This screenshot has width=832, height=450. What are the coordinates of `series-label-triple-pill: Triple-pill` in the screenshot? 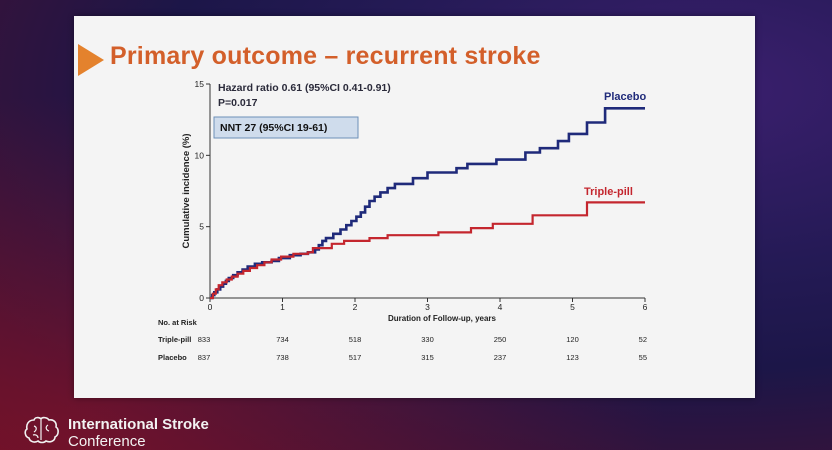 It's located at (608, 192).